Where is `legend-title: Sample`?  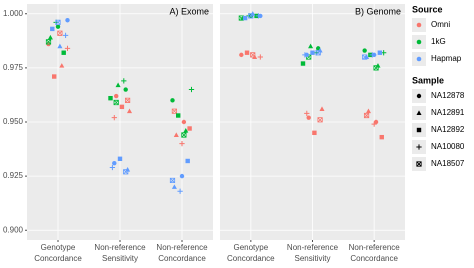 legend-title: Sample is located at coordinates (428, 80).